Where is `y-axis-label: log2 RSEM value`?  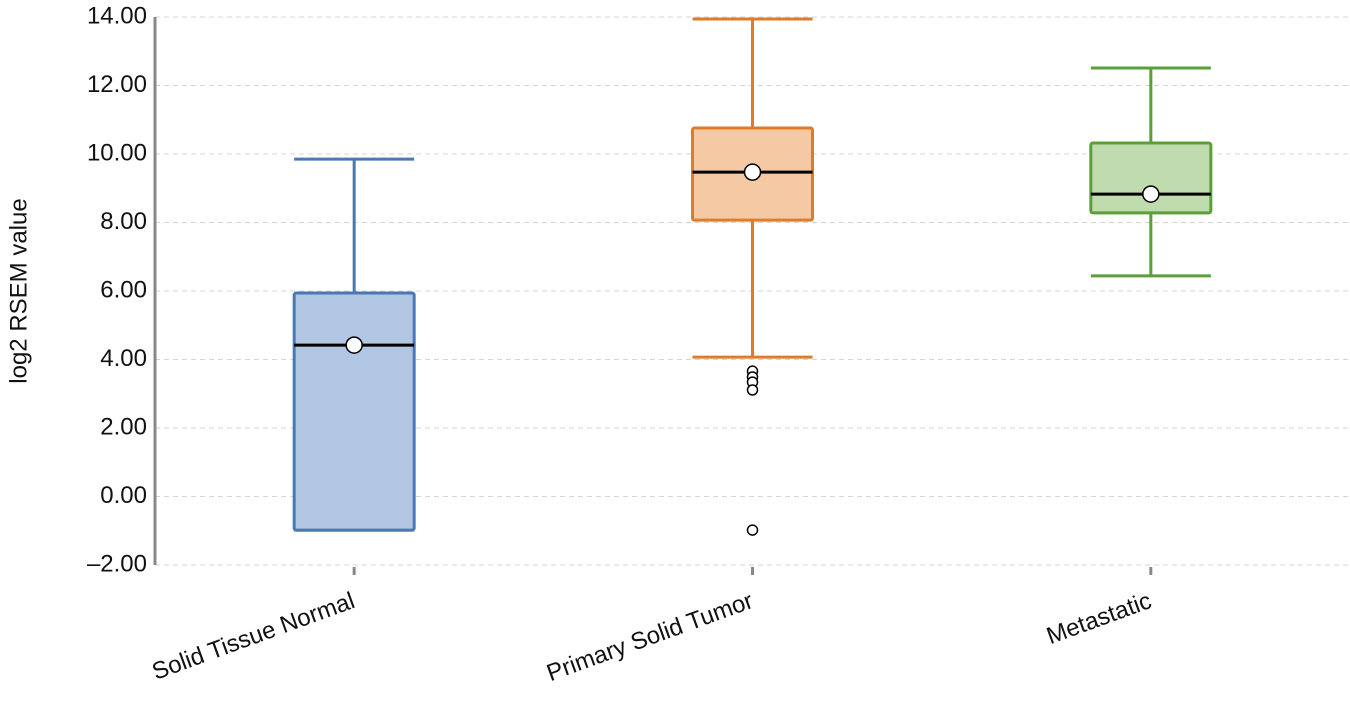
y-axis-label: log2 RSEM value is located at coordinates (18, 290).